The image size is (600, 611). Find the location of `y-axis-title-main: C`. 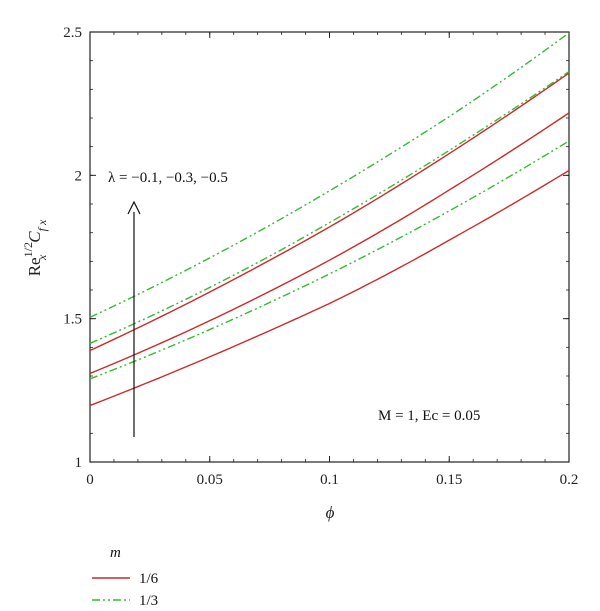

y-axis-title-main: C is located at coordinates (34, 237).